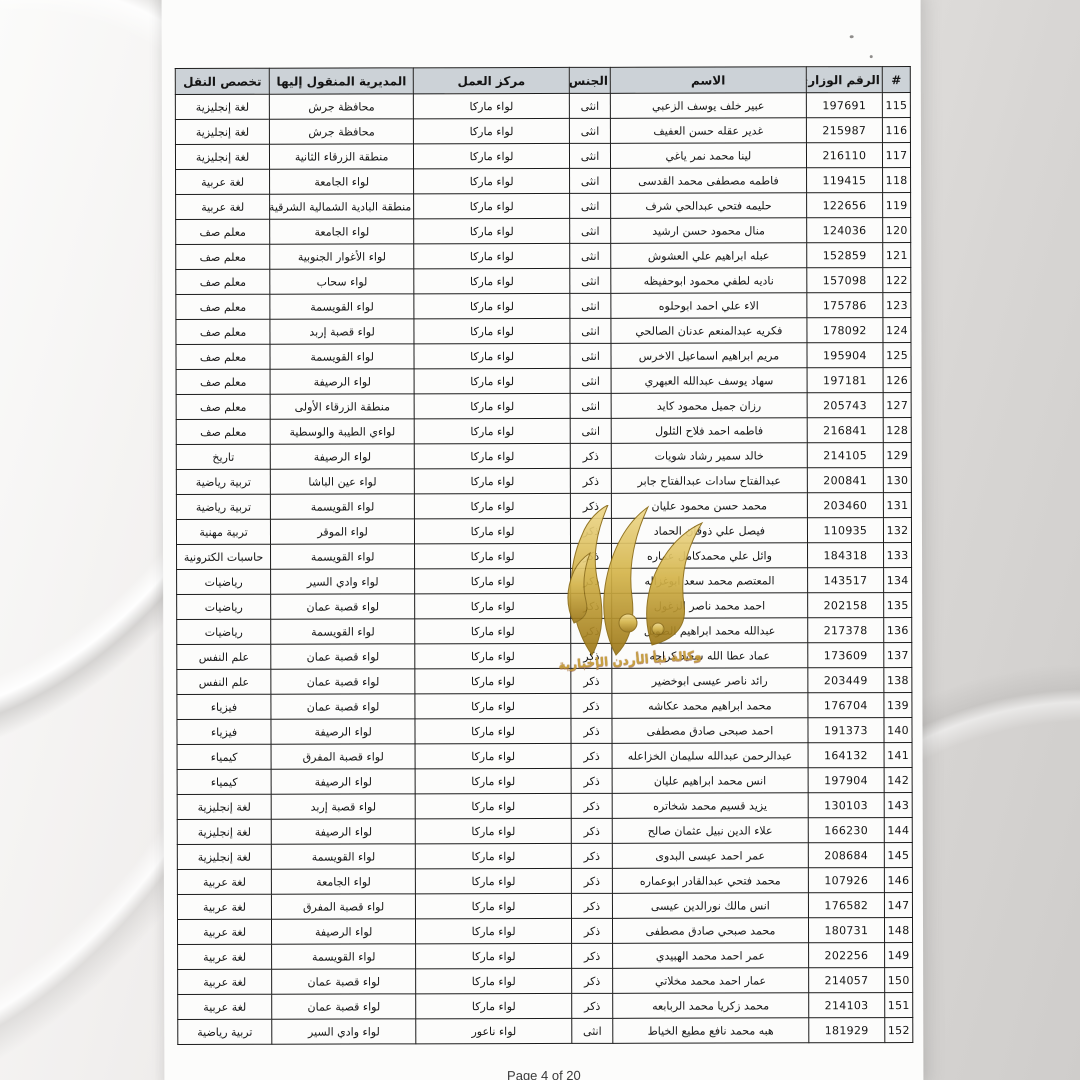  Describe the element at coordinates (845, 605) in the screenshot. I see `cell-ministry-number: 202158` at that location.